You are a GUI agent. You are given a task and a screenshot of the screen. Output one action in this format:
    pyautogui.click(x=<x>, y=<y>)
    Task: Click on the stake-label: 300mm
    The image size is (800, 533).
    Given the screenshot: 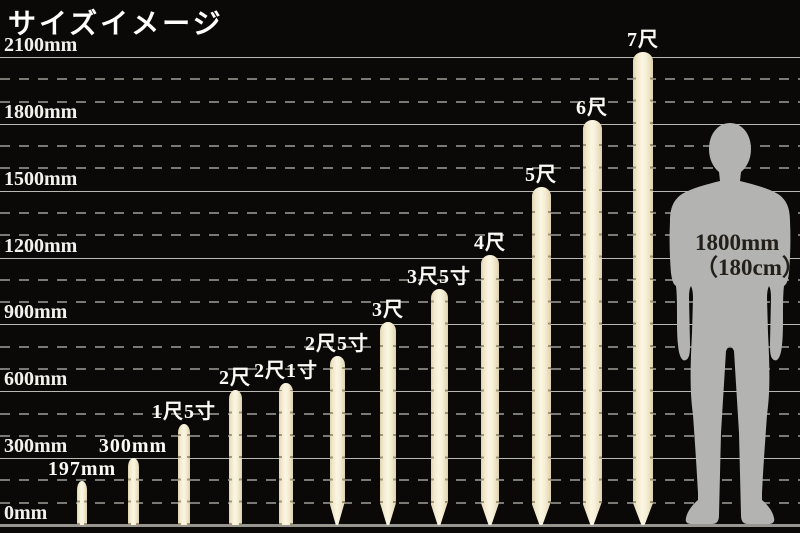 What is the action you would take?
    pyautogui.click(x=133, y=446)
    